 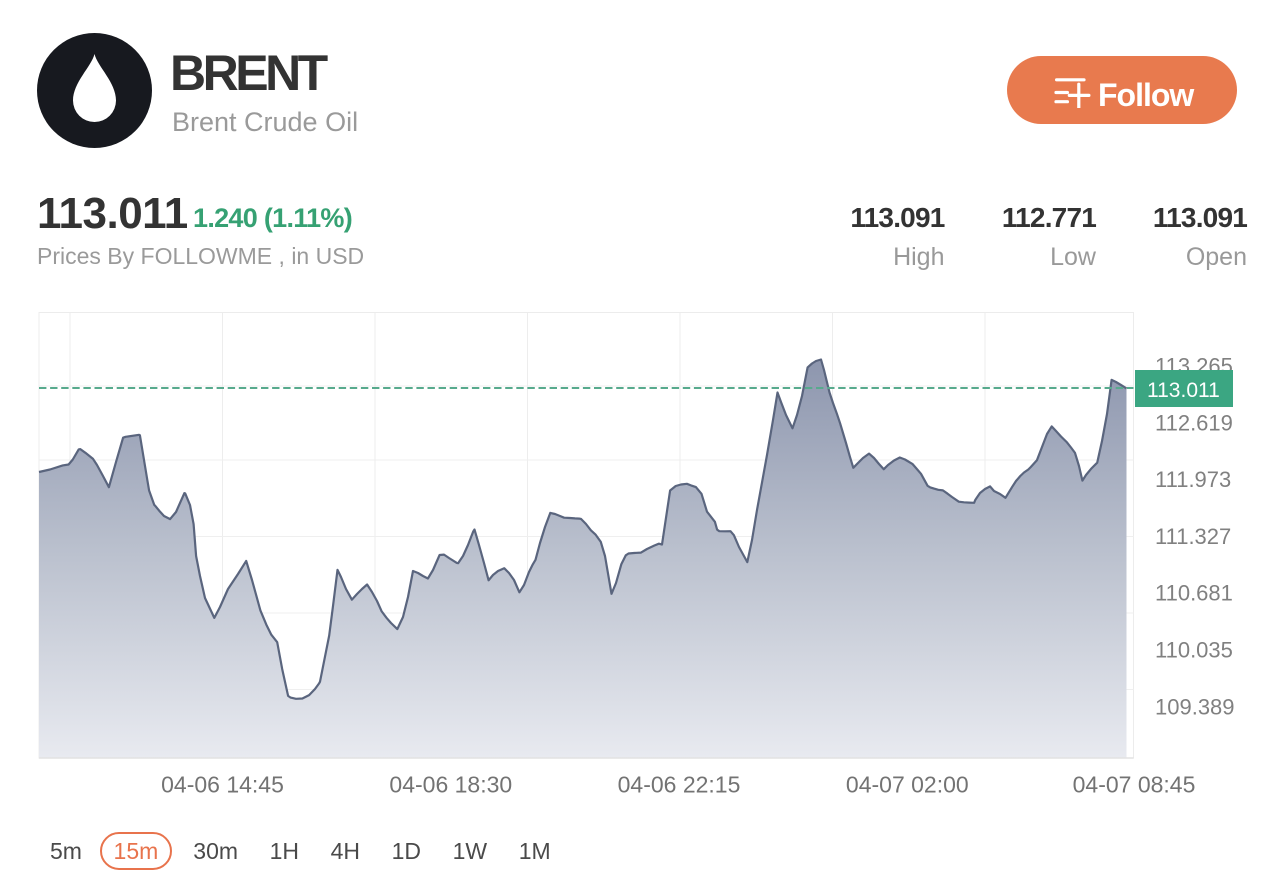 I want to click on svg-text: 04-07 02:00, so click(x=907, y=785).